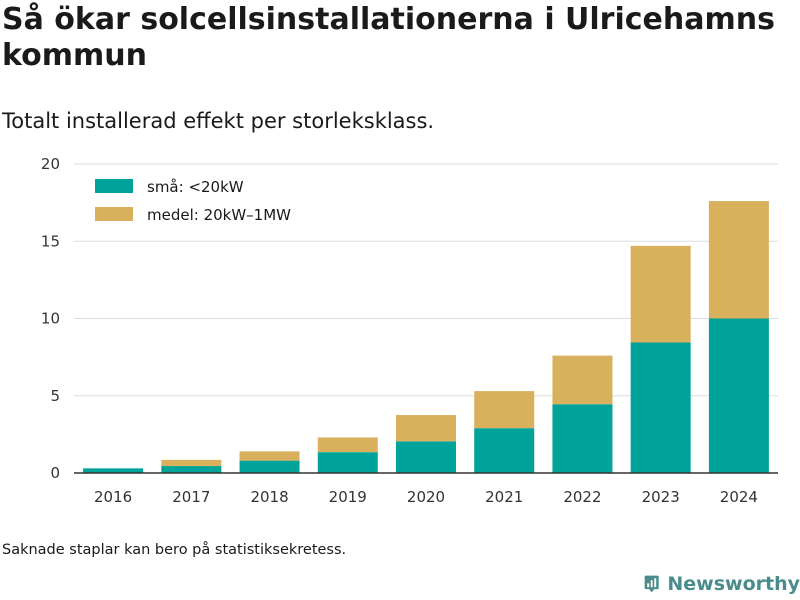 The image size is (800, 600). What do you see at coordinates (191, 497) in the screenshot?
I see `x-tick-label-2017: 2017` at bounding box center [191, 497].